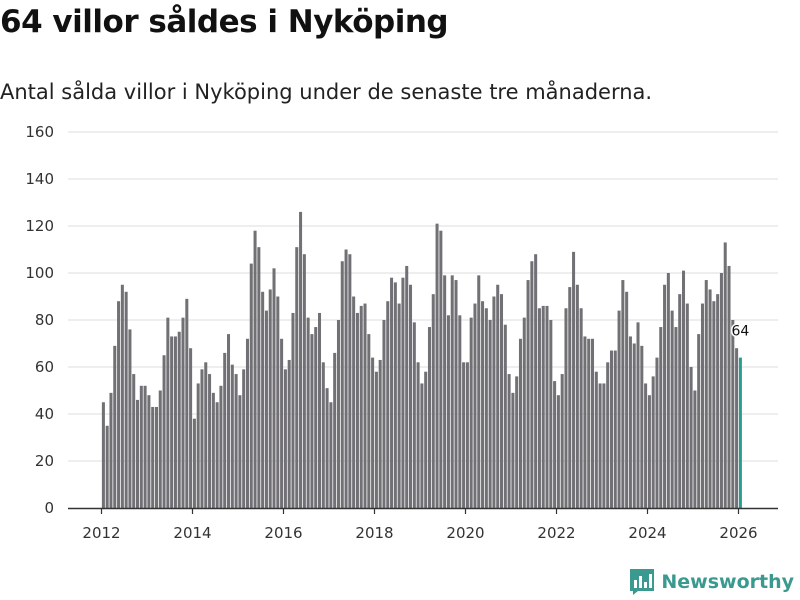 The width and height of the screenshot is (800, 600). What do you see at coordinates (49, 508) in the screenshot?
I see `y-tick-label: 0` at bounding box center [49, 508].